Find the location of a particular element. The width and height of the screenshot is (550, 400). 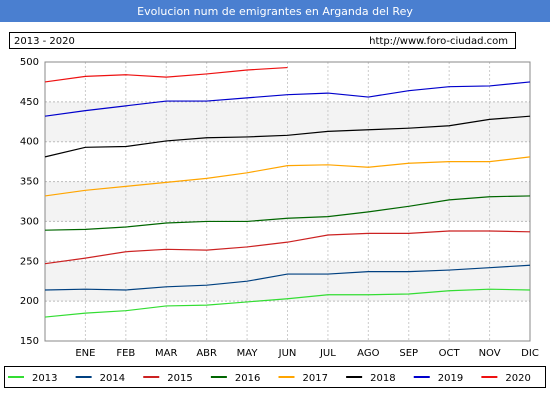

source: http://www.foro-ciudad.com is located at coordinates (438, 41).